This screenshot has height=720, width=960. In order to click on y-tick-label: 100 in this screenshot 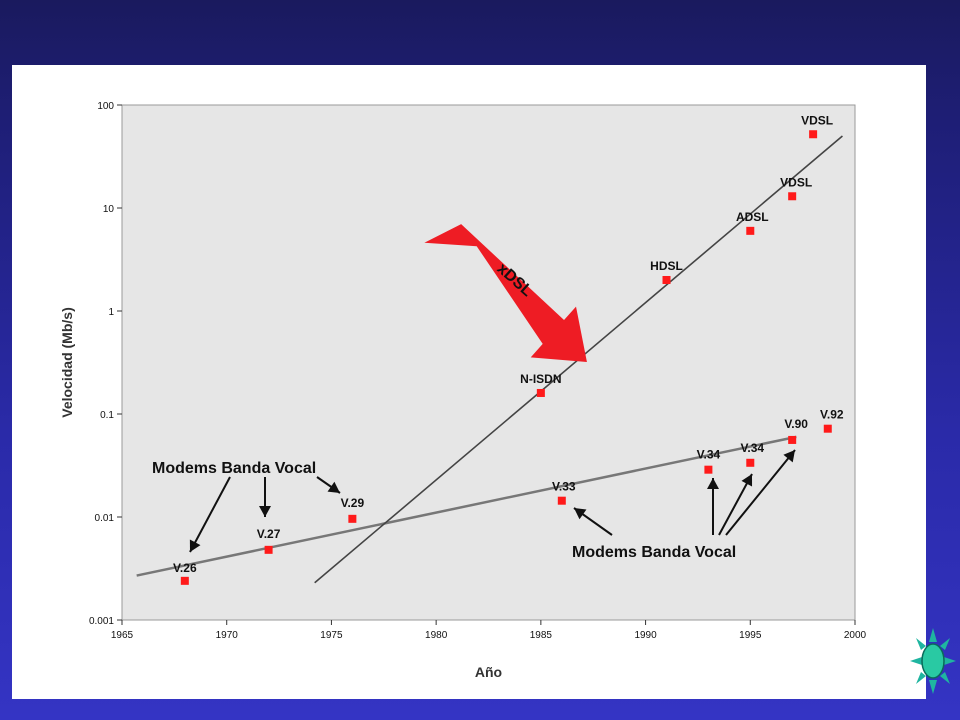, I will do `click(105, 106)`.